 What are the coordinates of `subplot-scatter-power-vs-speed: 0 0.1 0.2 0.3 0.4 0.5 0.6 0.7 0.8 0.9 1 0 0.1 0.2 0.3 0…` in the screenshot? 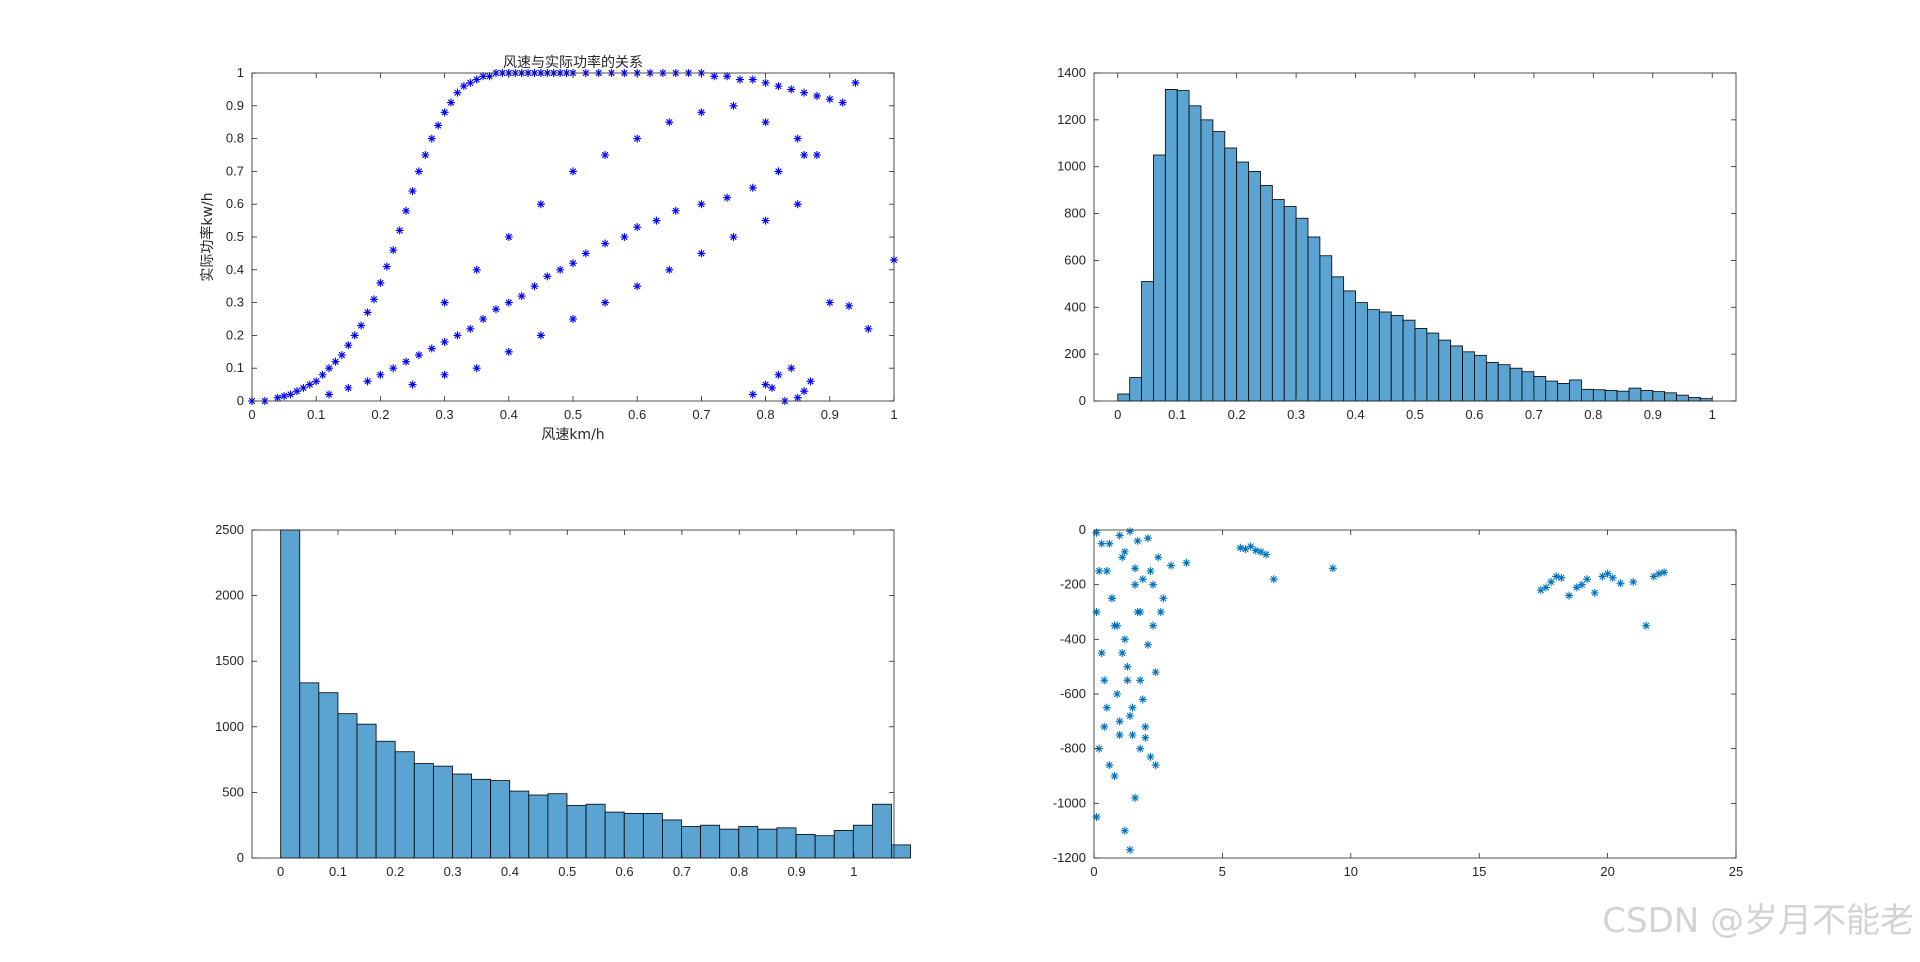 It's located at (548, 248).